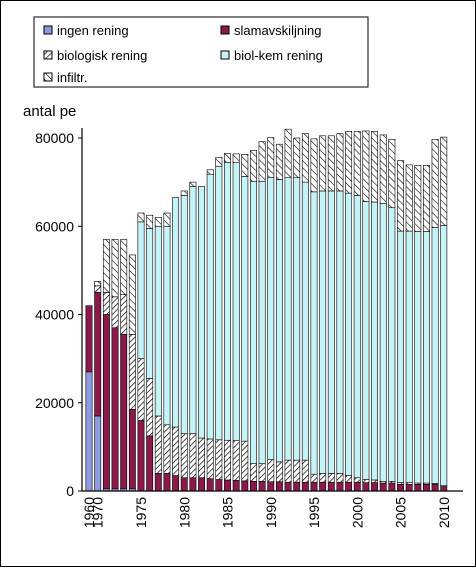 The height and width of the screenshot is (568, 476). I want to click on legend-label: biologisk rening, so click(102, 55).